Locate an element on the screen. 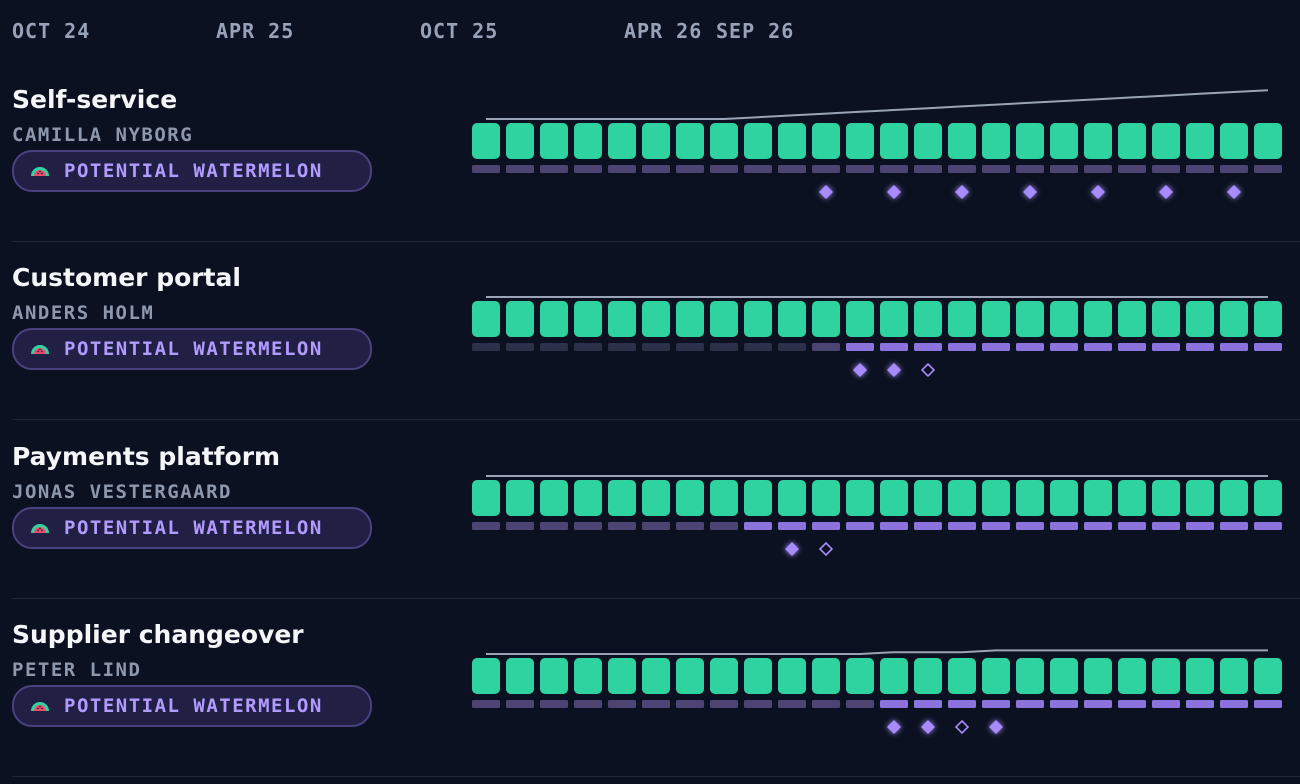 This screenshot has height=784, width=1300. project-title: Supplier changeover is located at coordinates (158, 634).